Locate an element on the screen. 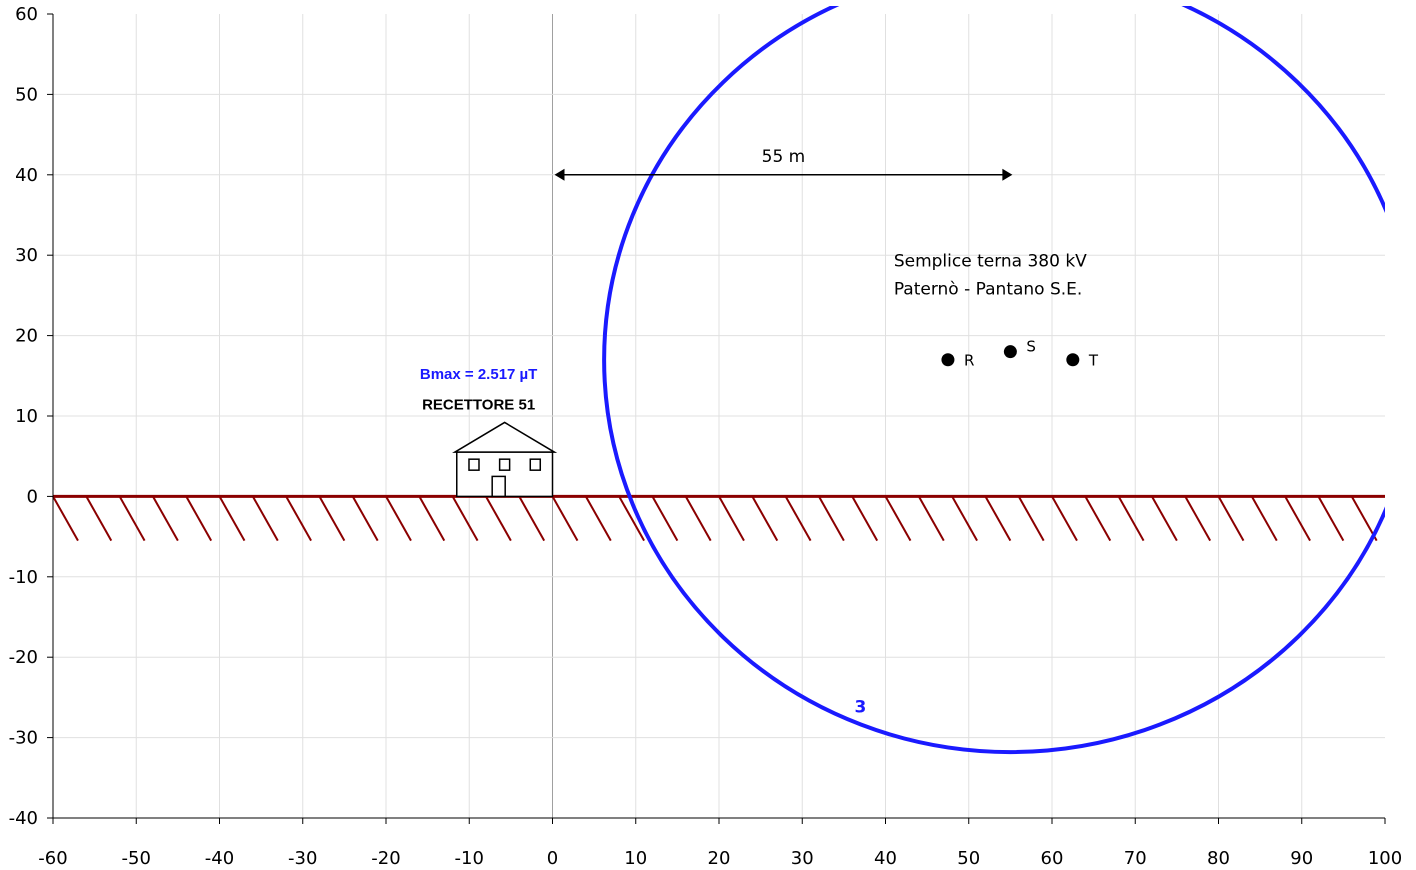 This screenshot has height=870, width=1416. y-axis-ticks: 60 50 40 30 20 10 0 -10 -20 -30 -40 is located at coordinates (31, 416).